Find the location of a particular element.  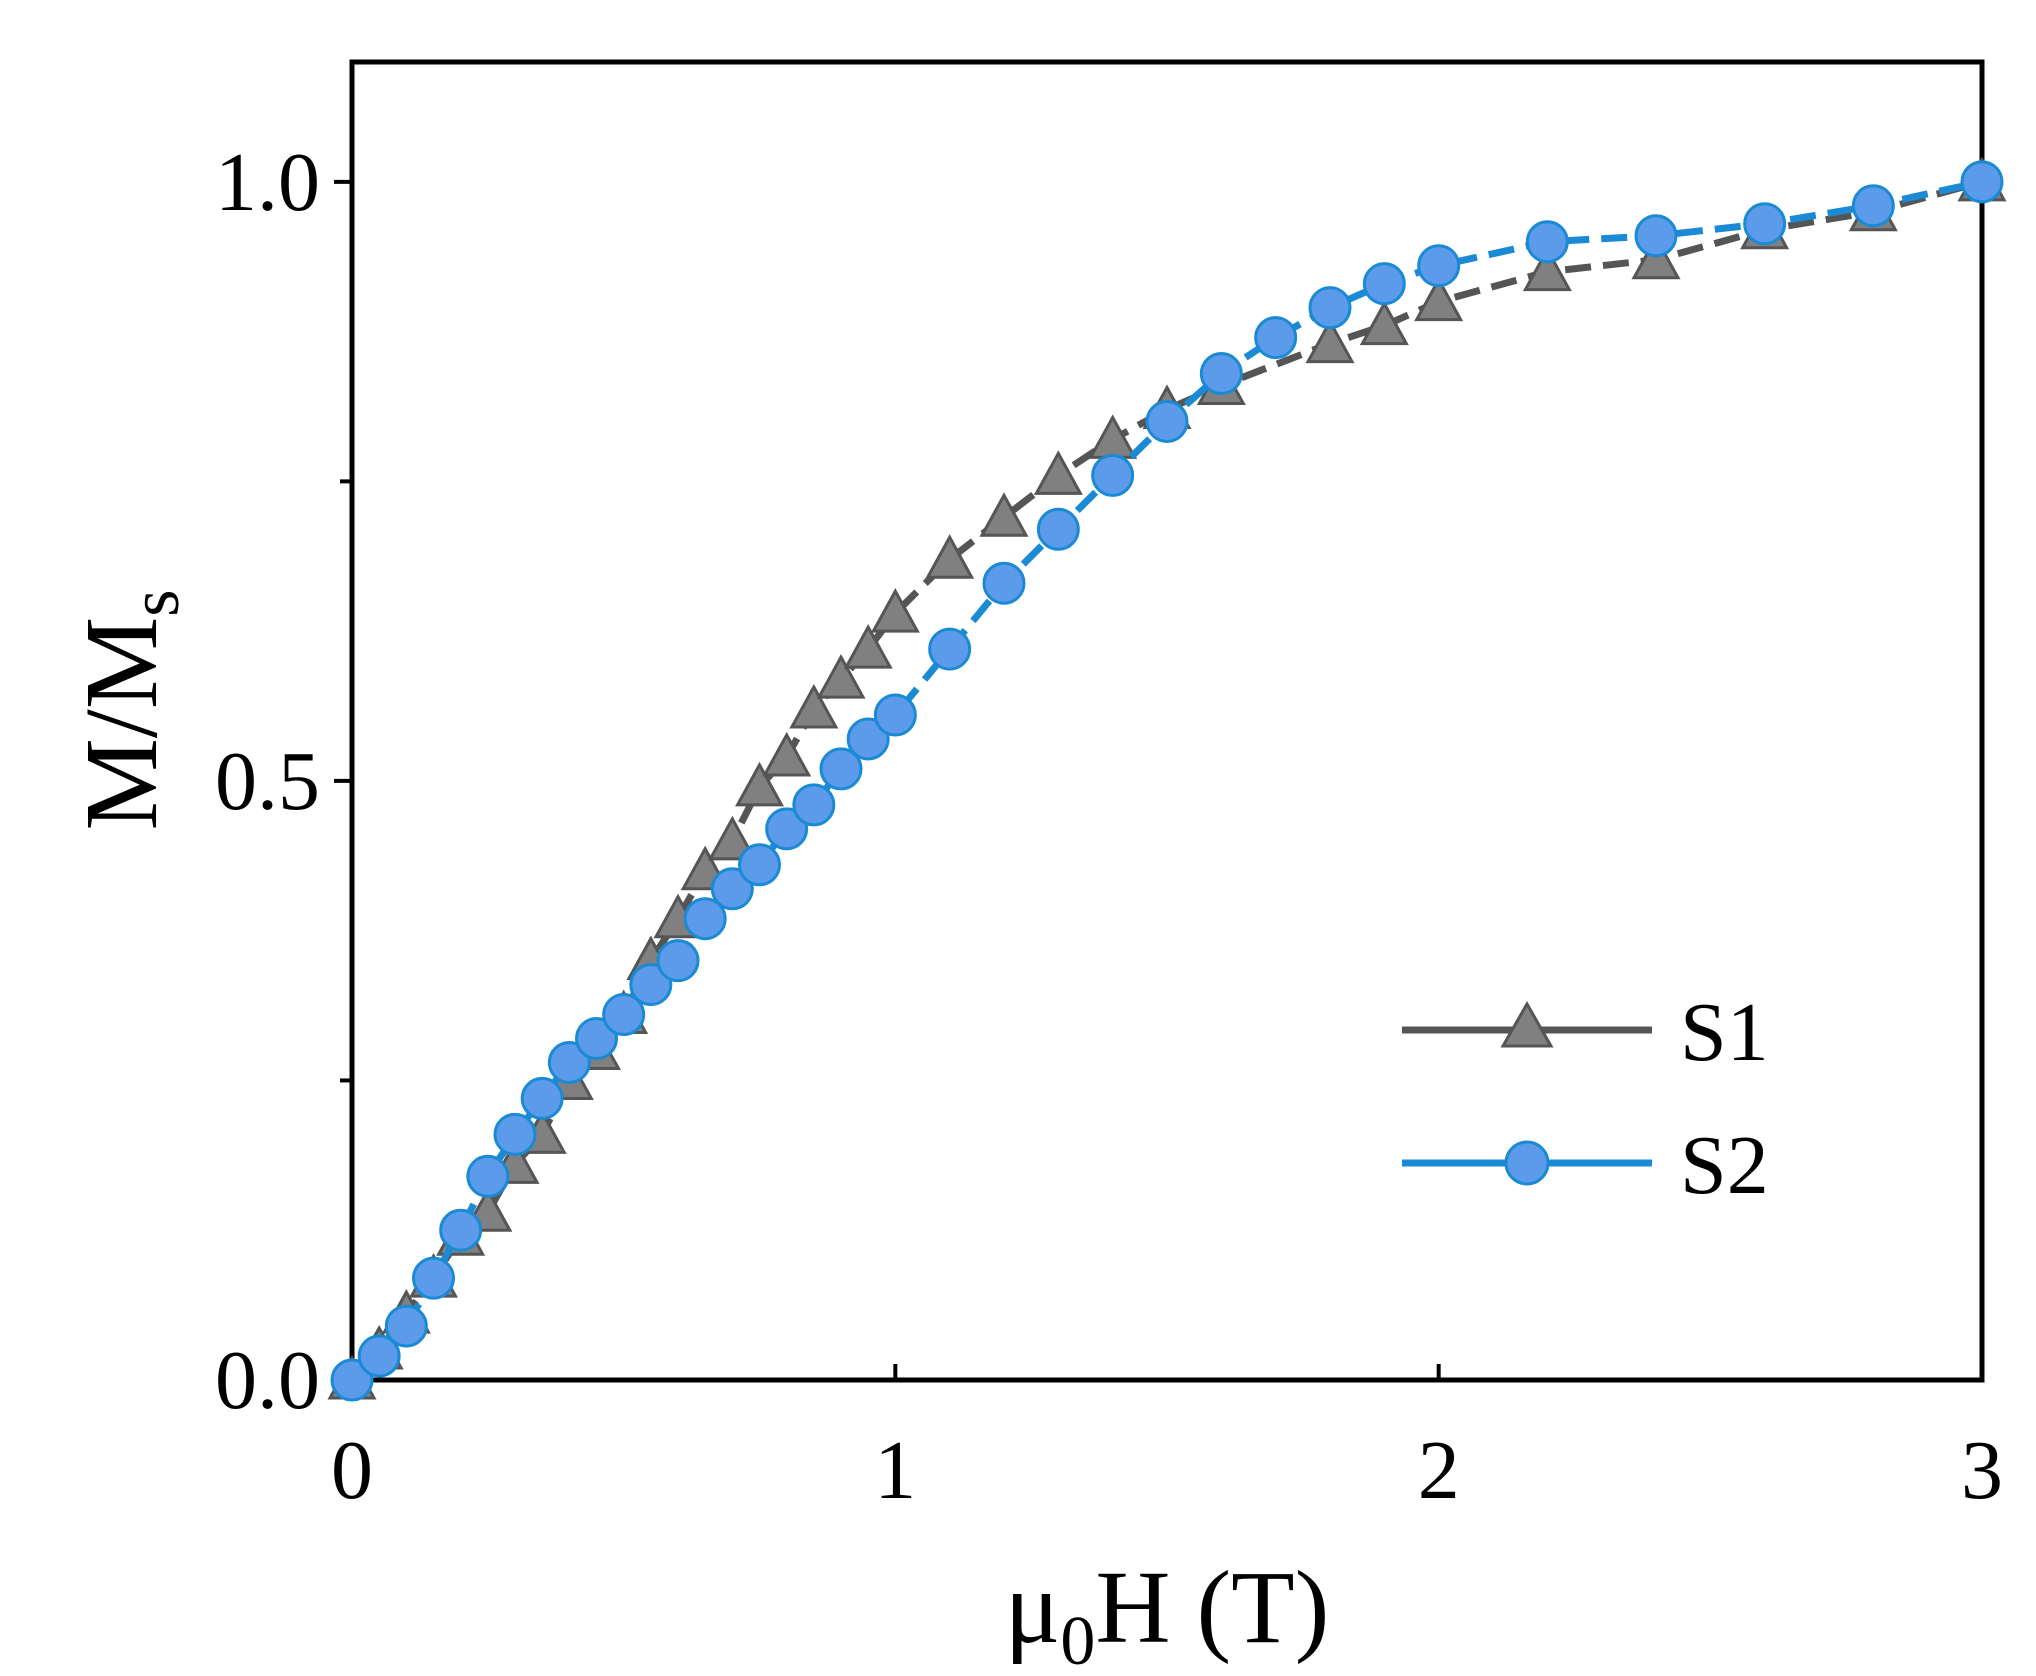

legend-label-s2: S2 is located at coordinates (1724, 1165).